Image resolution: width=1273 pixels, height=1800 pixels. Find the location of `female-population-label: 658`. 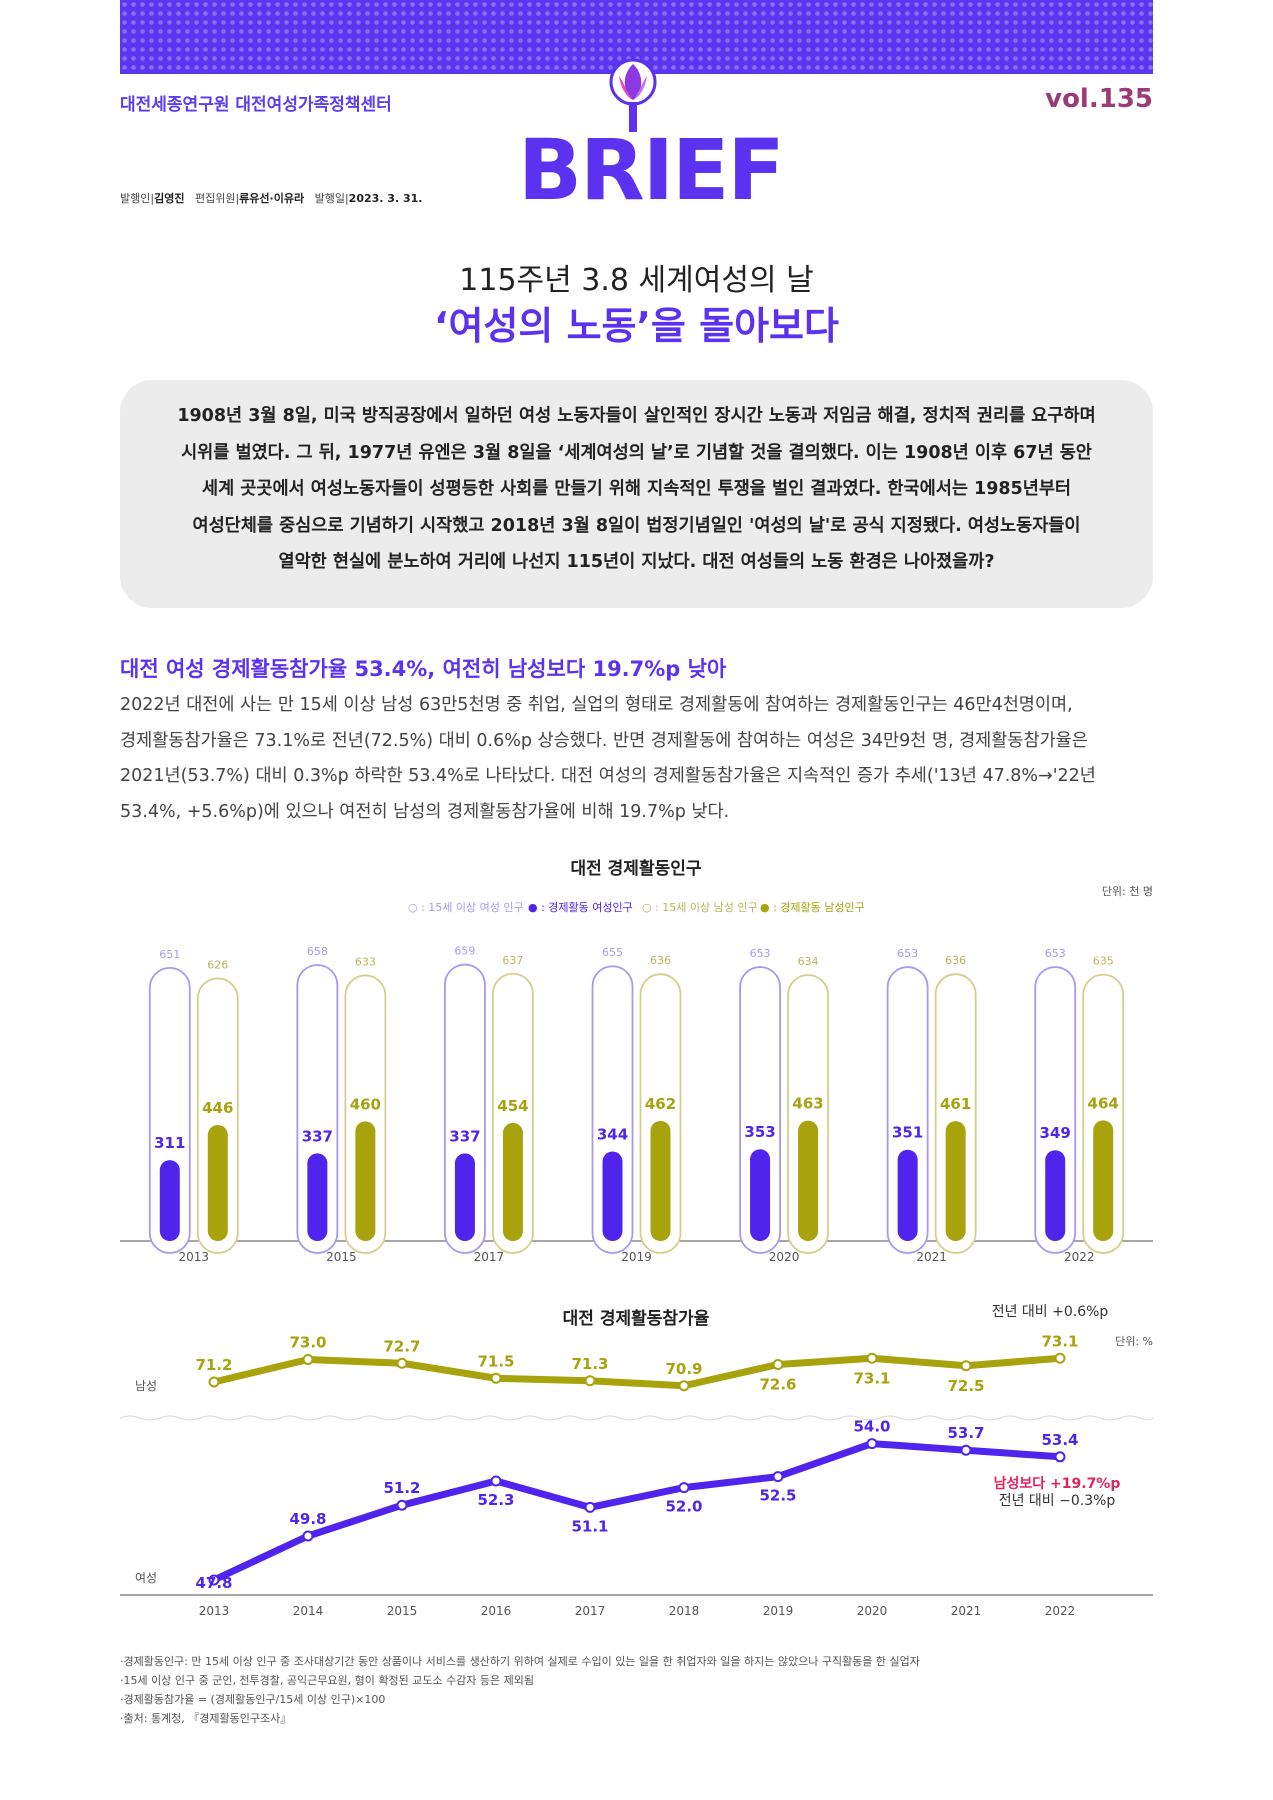

female-population-label: 658 is located at coordinates (317, 951).